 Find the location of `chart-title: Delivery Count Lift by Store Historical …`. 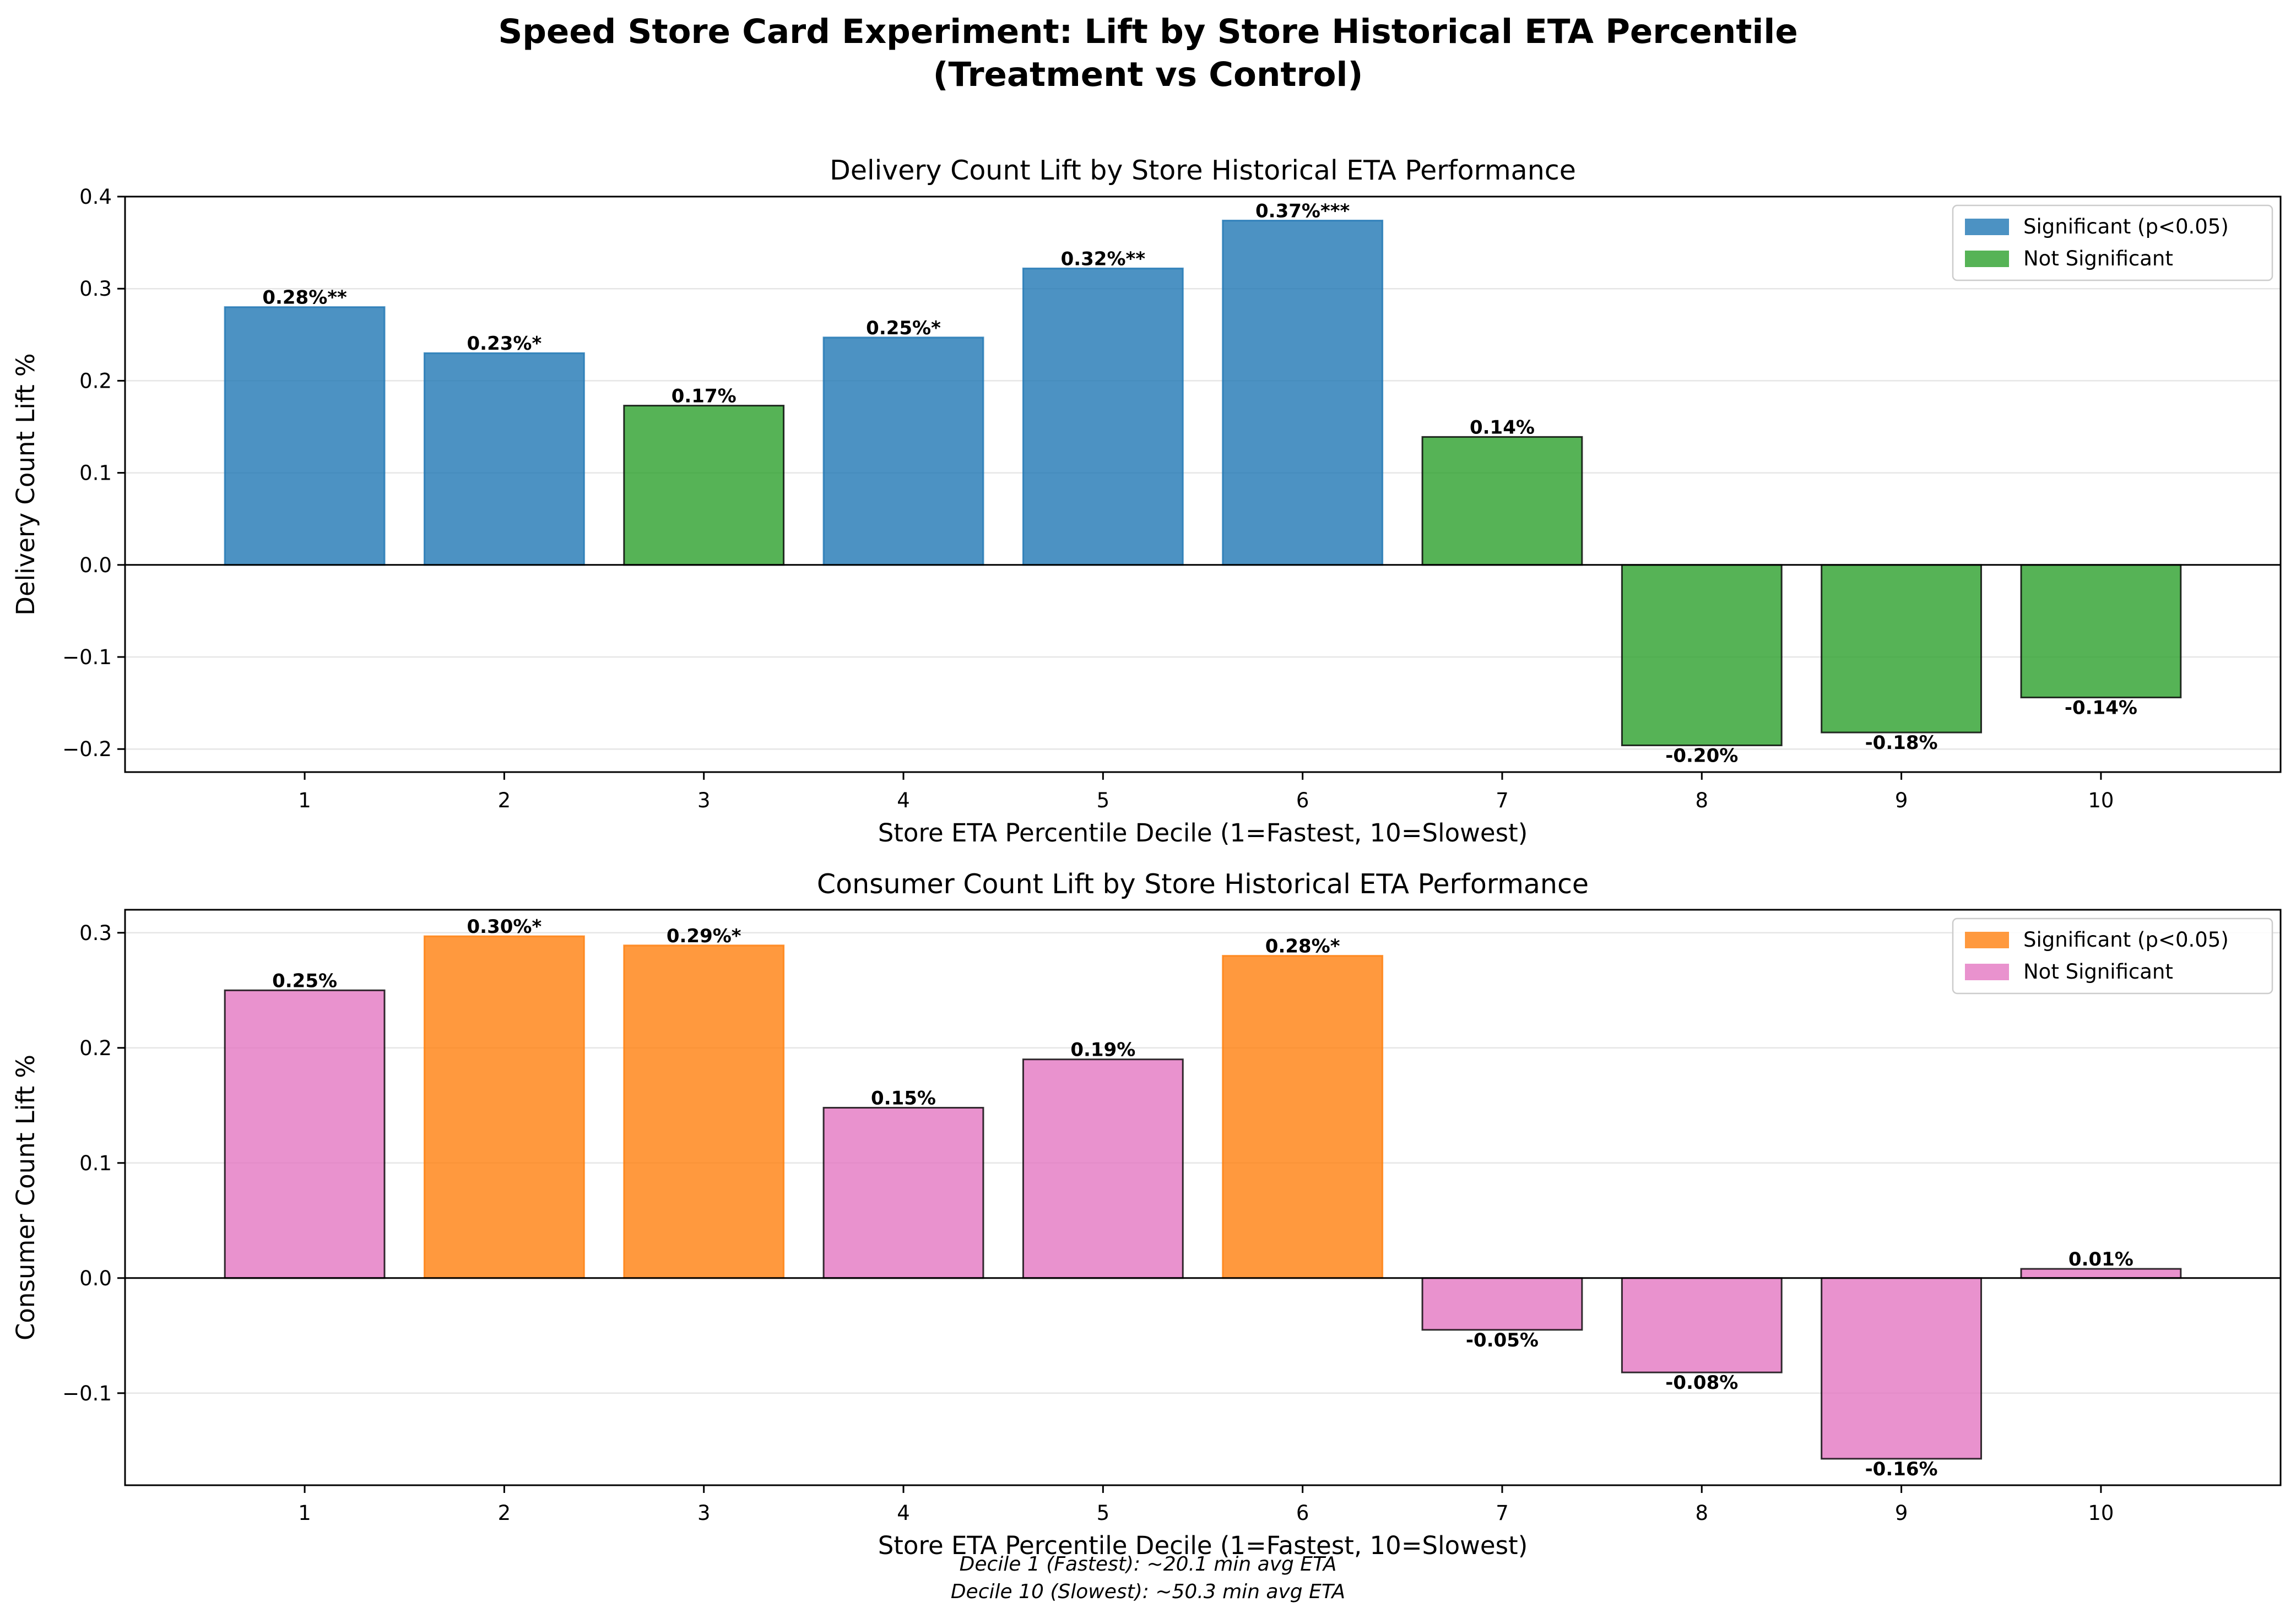

chart-title: Delivery Count Lift by Store Historical … is located at coordinates (1203, 170).